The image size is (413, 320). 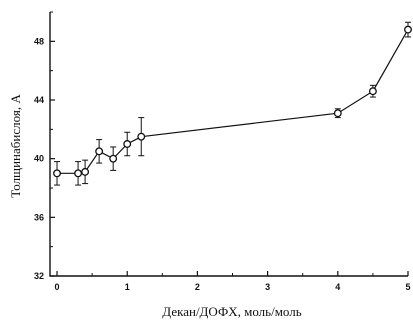 I want to click on y-tick-label: 36, so click(x=39, y=217).